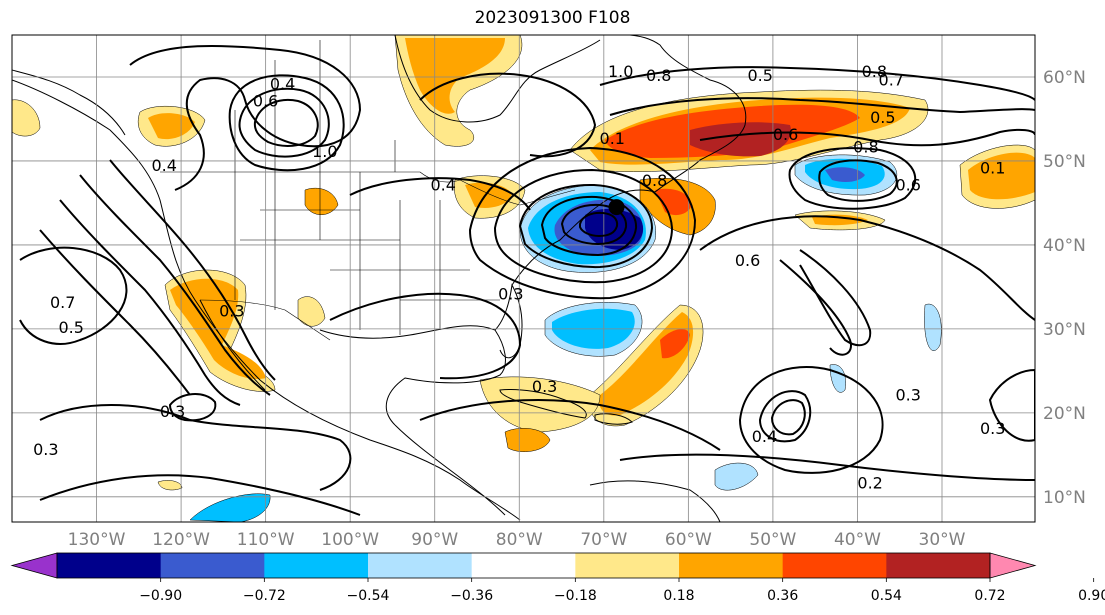 The width and height of the screenshot is (1105, 615). I want to click on coastline-hudson-bay, so click(497, 79).